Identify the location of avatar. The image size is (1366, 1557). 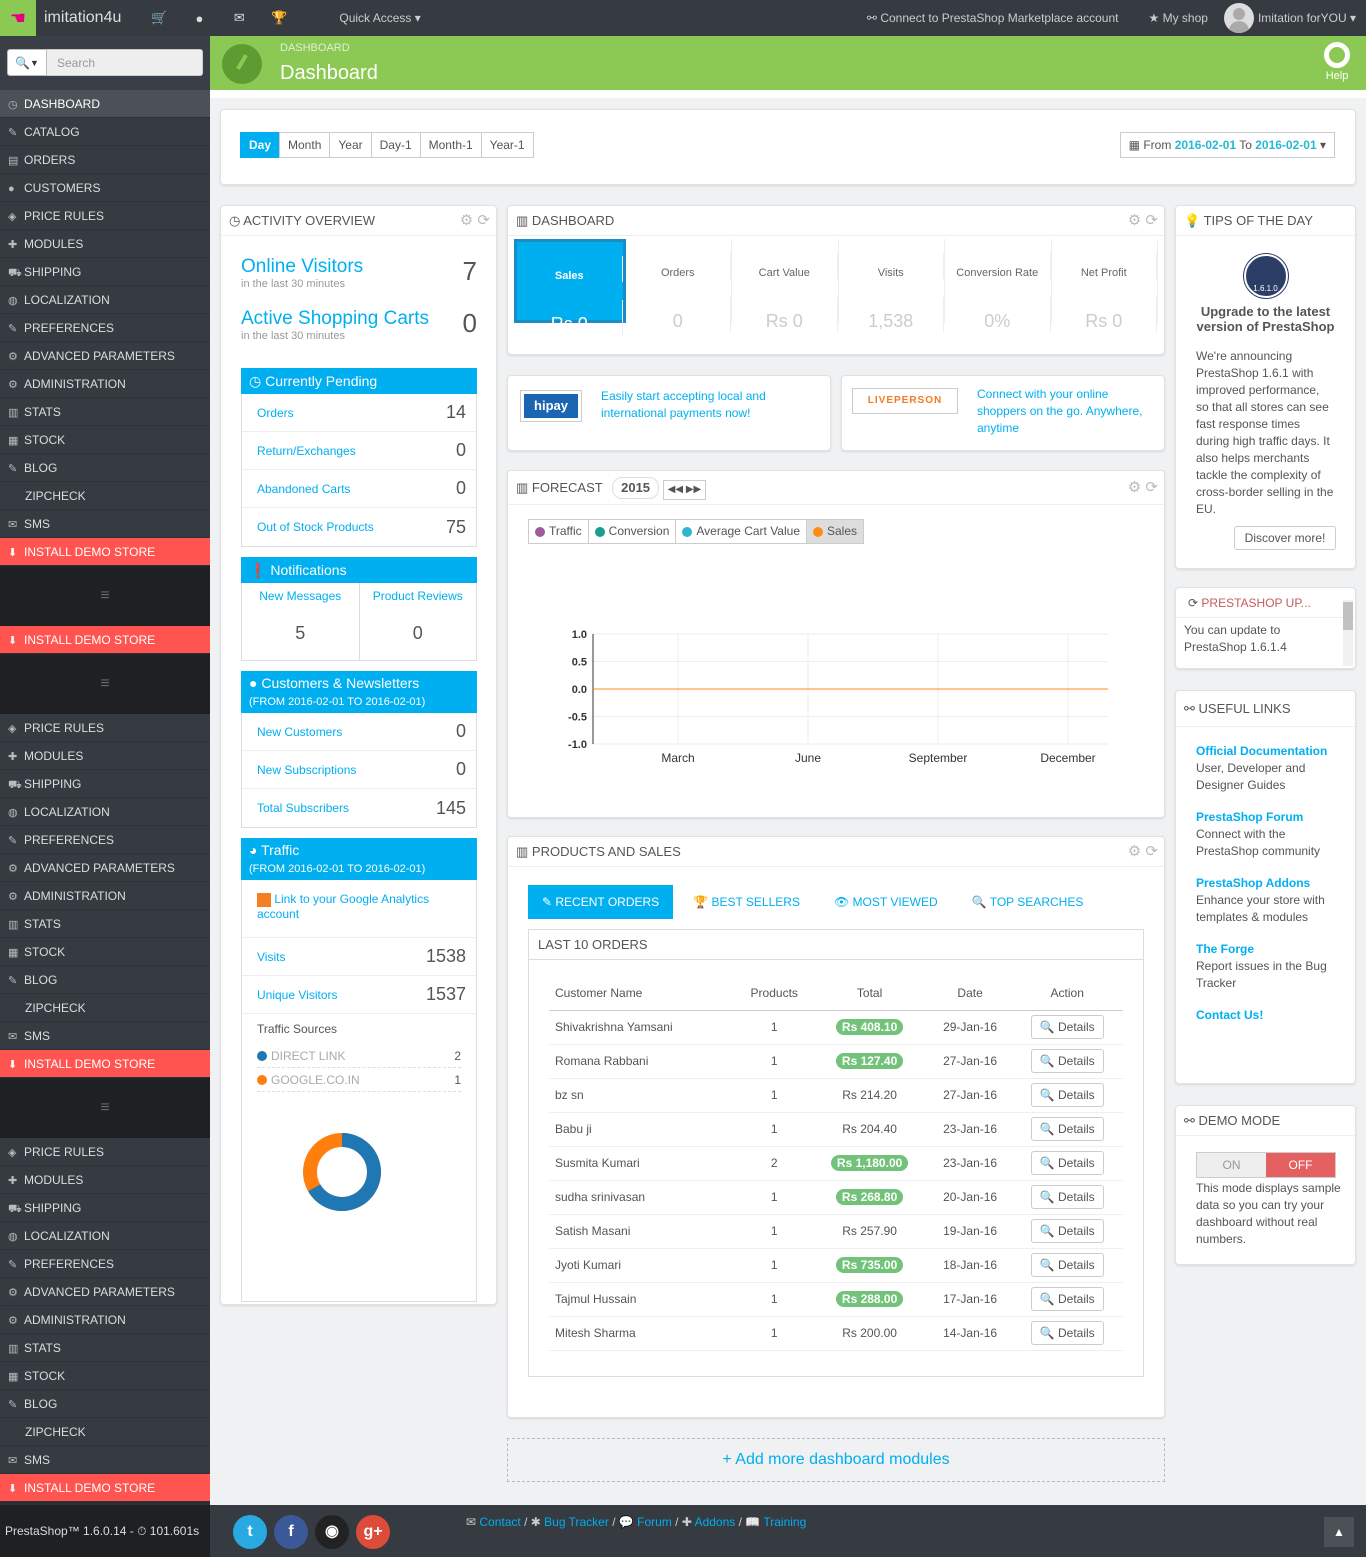
(1238, 18).